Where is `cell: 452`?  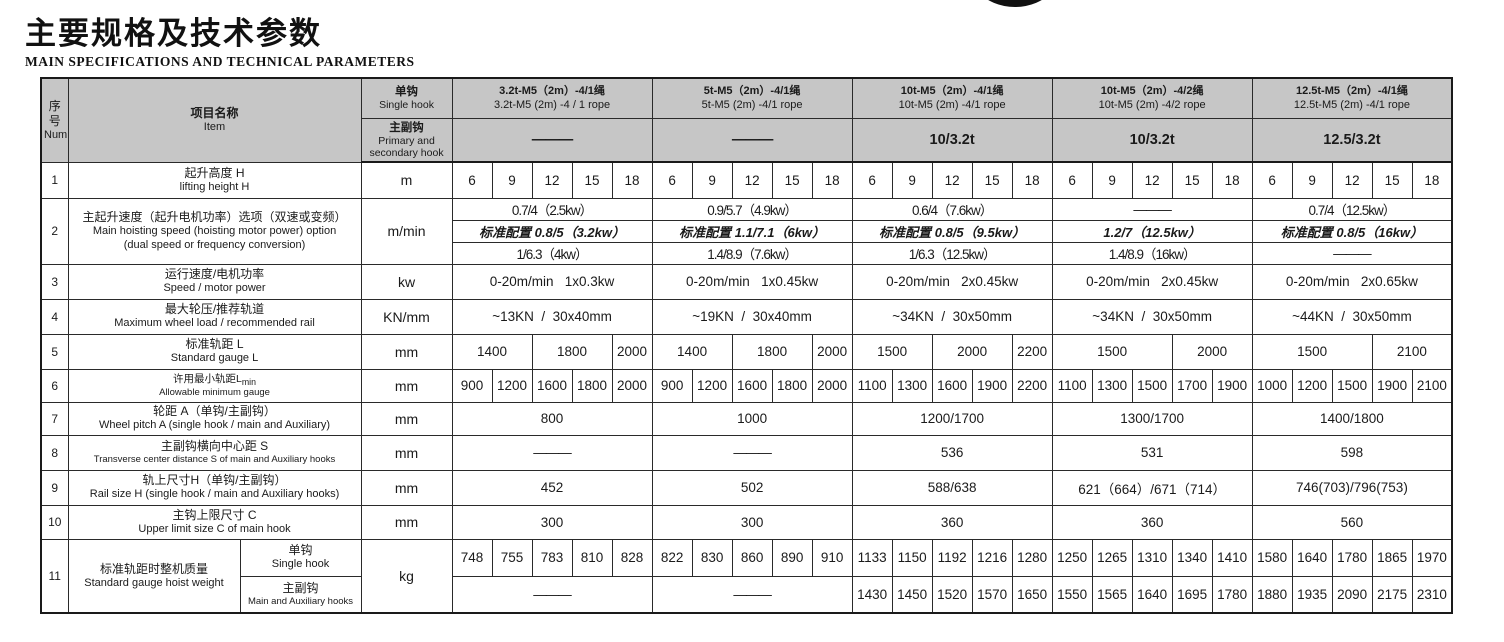 cell: 452 is located at coordinates (552, 487).